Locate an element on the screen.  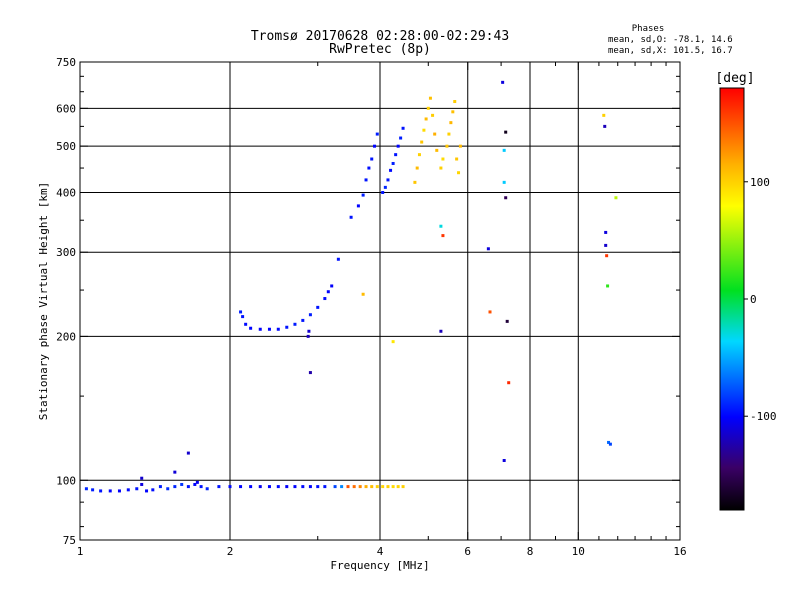
x-tick-label: 2 is located at coordinates (230, 551).